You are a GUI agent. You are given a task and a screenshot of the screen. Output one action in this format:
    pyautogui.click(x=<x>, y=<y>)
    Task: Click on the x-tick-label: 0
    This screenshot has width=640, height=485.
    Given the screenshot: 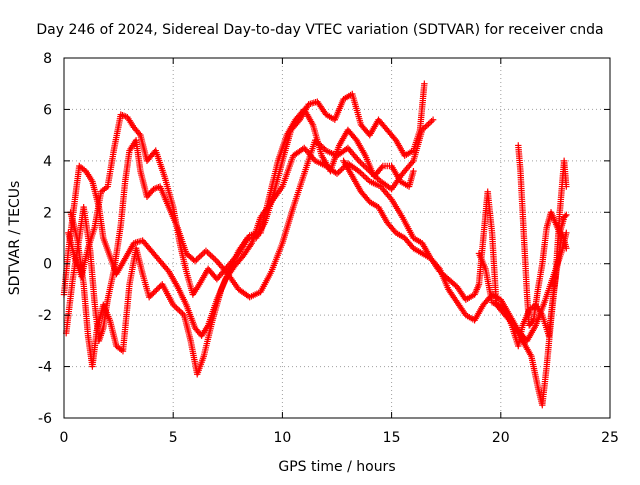 What is the action you would take?
    pyautogui.click(x=64, y=438)
    